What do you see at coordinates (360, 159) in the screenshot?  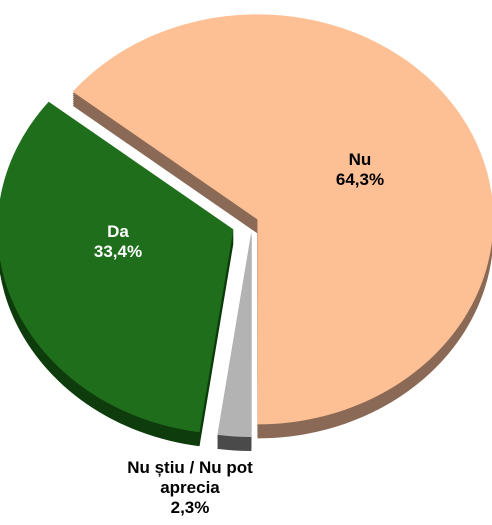 I see `category-label: Nu` at bounding box center [360, 159].